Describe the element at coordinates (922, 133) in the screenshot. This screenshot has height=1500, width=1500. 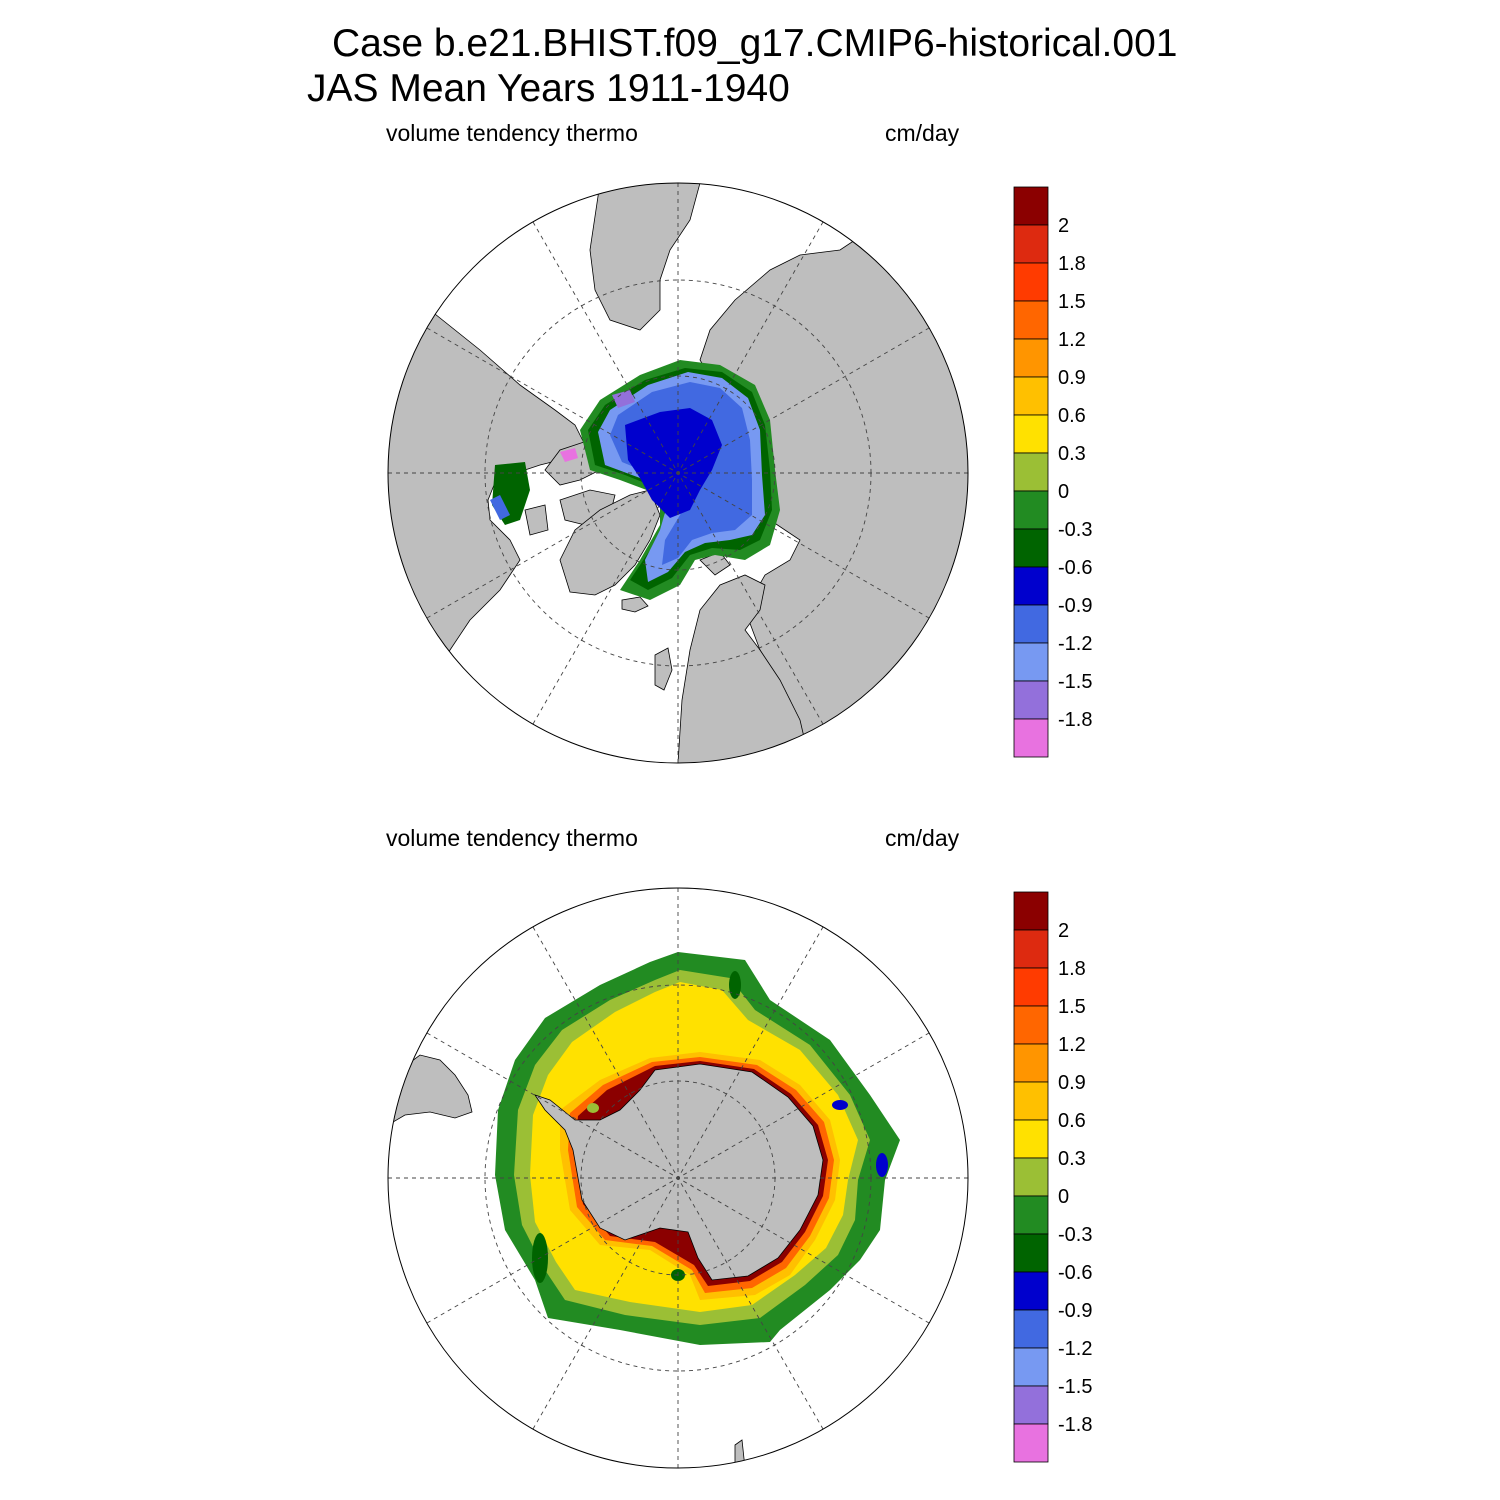
I see `nh-units-label: cm/day` at that location.